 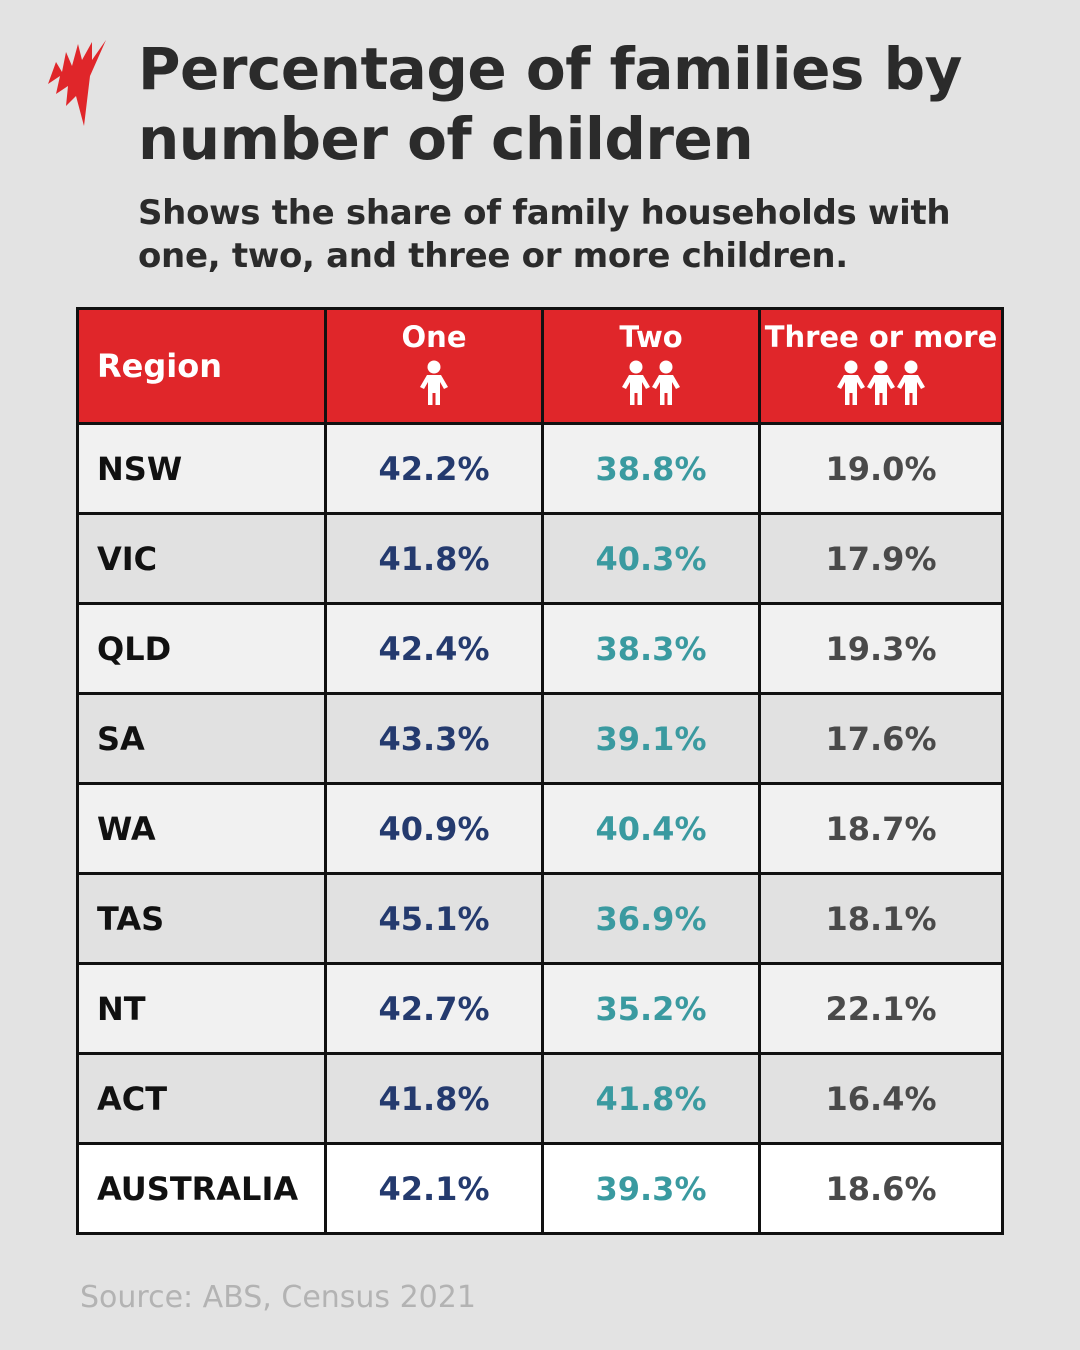 I want to click on one-cell: 45.1%, so click(x=434, y=918).